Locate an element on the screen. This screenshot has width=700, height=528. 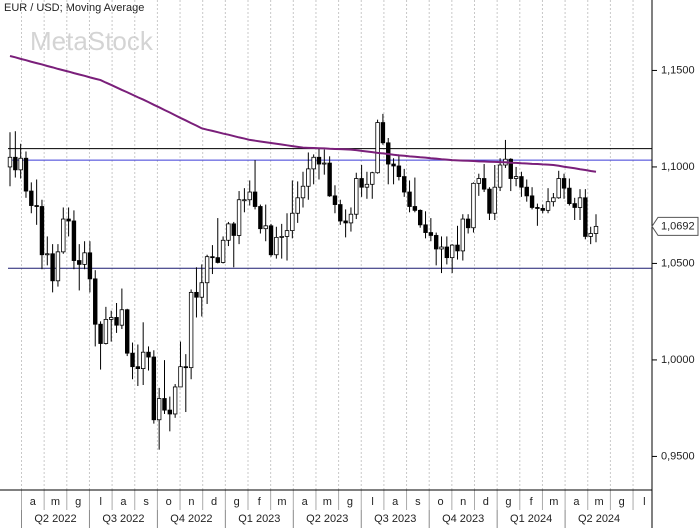
quarter-label: Q2 2024 is located at coordinates (599, 519).